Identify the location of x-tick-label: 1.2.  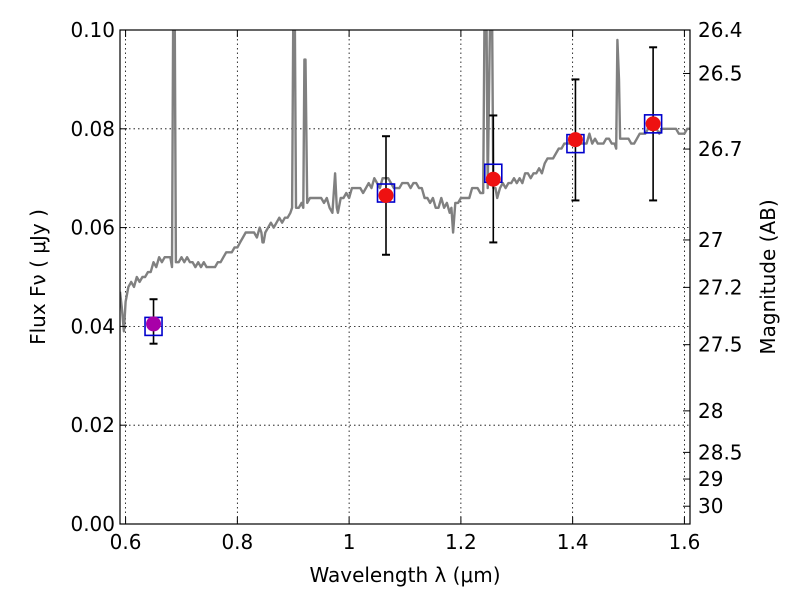
(461, 542).